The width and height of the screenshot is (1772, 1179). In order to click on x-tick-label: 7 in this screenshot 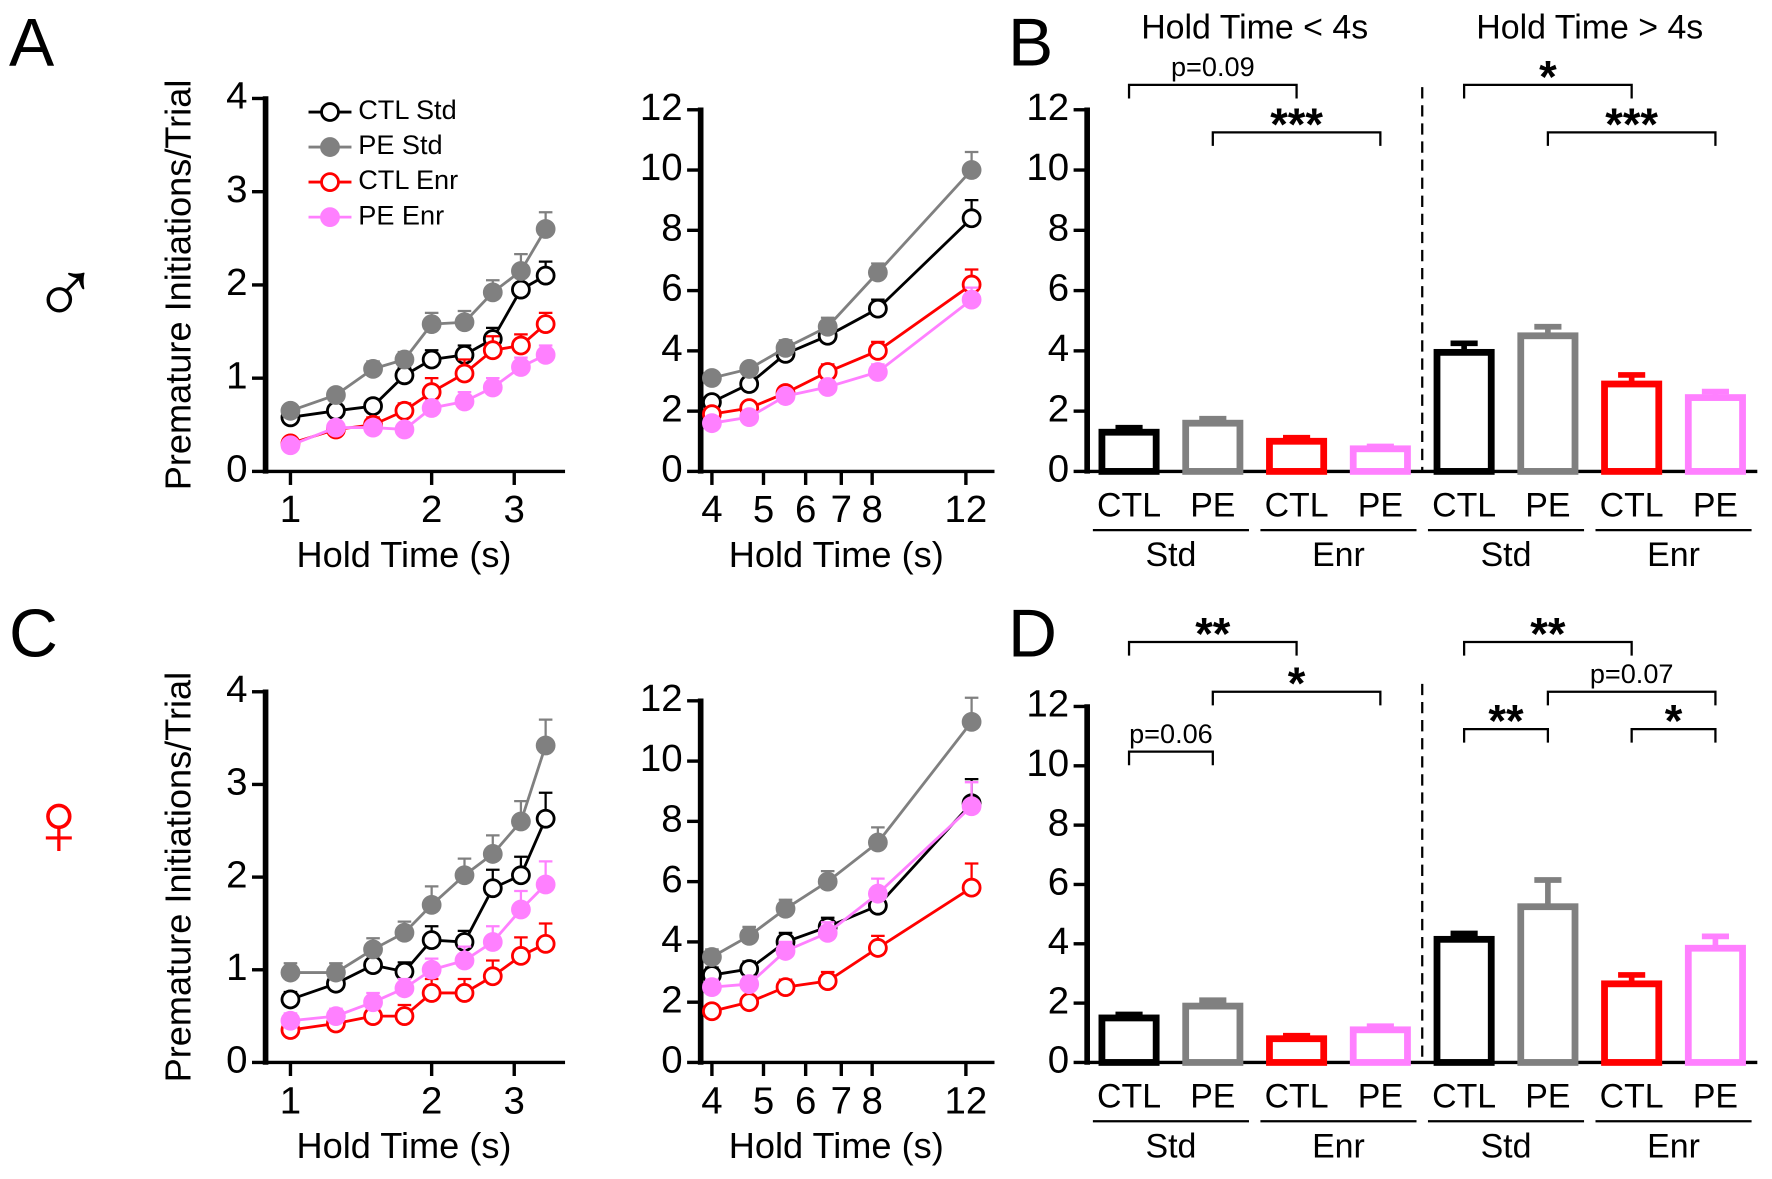, I will do `click(841, 1100)`.